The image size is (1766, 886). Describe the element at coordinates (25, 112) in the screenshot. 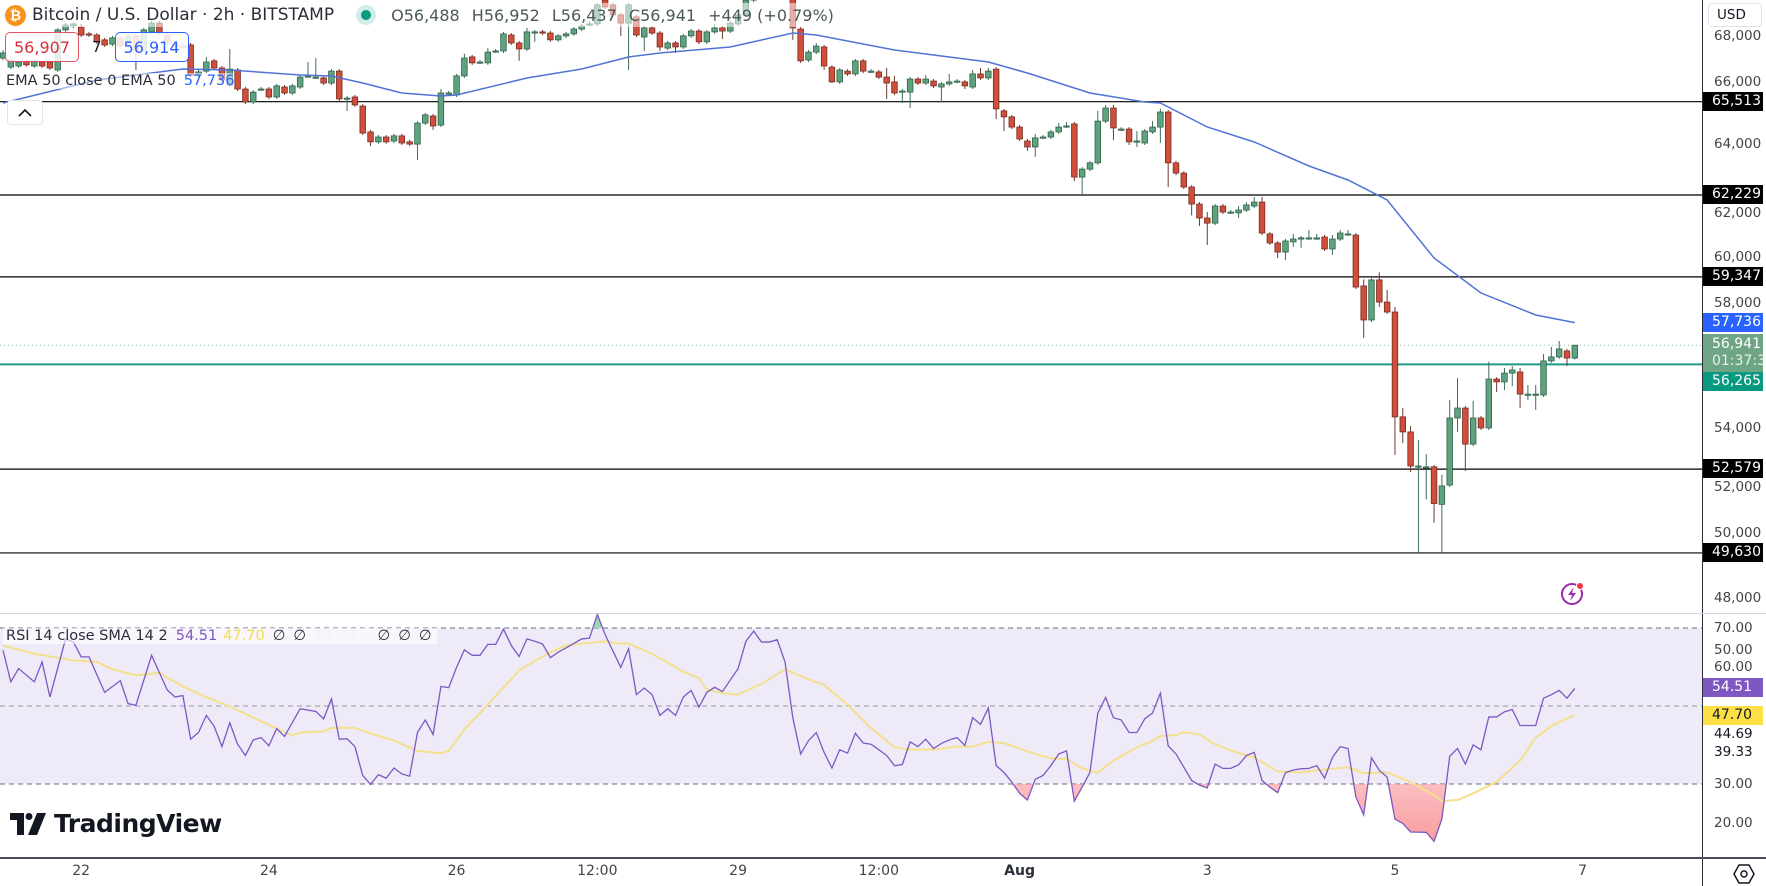

I see `collapse-legend-button` at that location.